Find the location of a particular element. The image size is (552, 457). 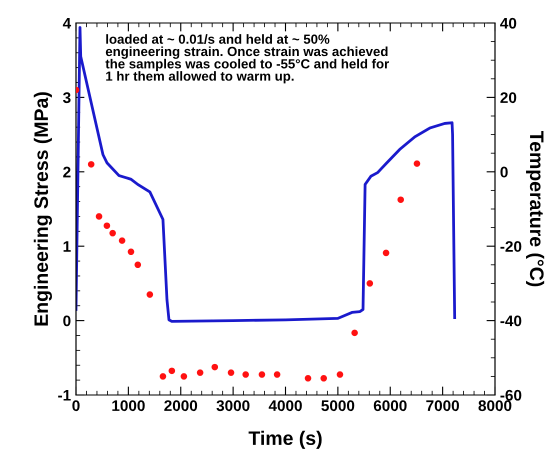

x-tick-label: 5000 is located at coordinates (337, 406).